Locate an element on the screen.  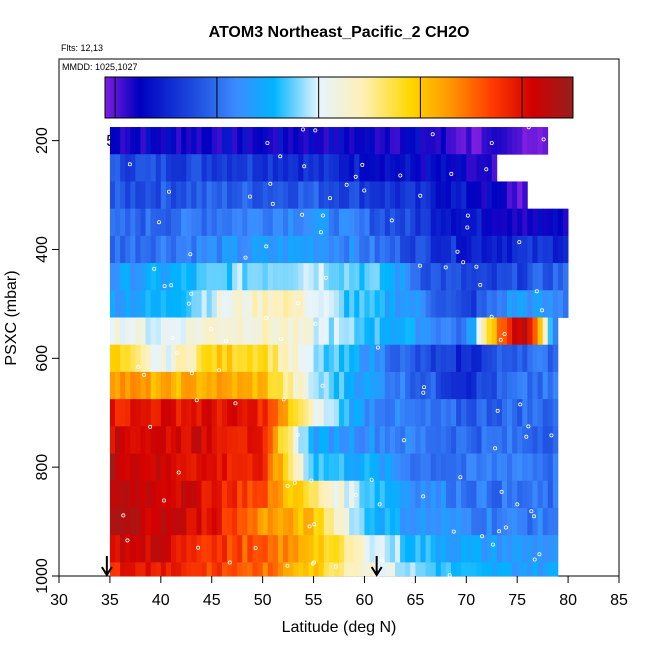
flight-arrows is located at coordinates (242, 566).